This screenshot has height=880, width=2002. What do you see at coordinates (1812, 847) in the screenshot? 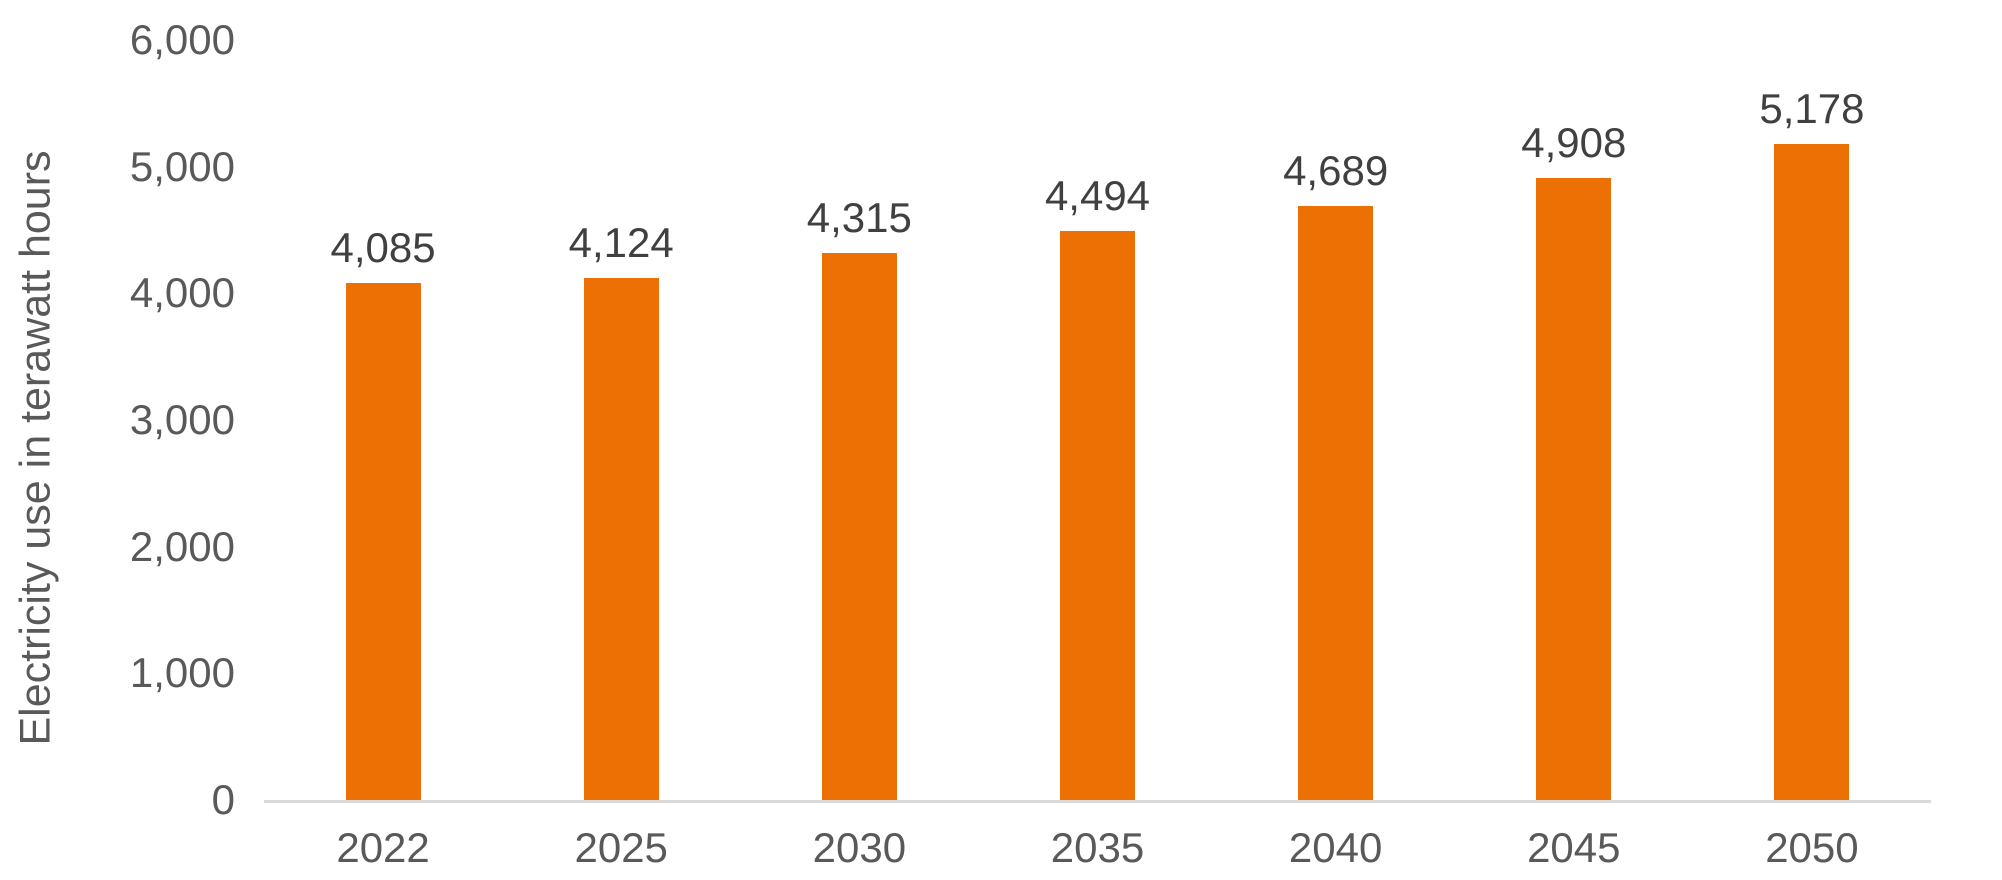
I see `x-tick-label: 2050` at bounding box center [1812, 847].